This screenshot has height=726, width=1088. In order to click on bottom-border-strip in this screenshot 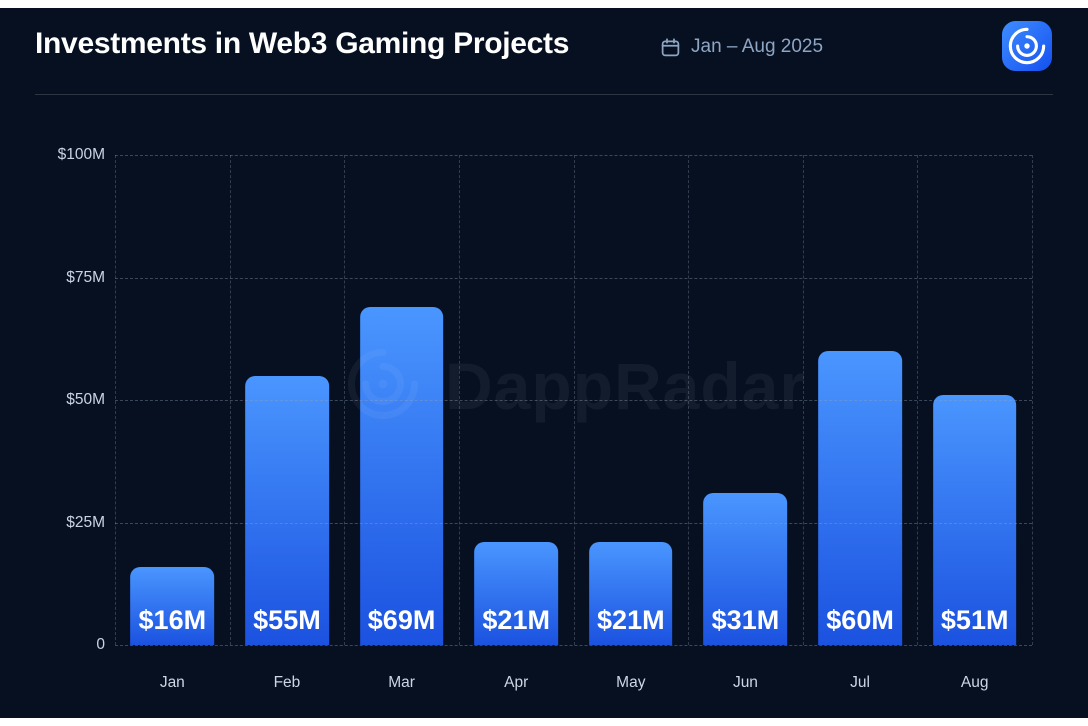, I will do `click(544, 722)`.